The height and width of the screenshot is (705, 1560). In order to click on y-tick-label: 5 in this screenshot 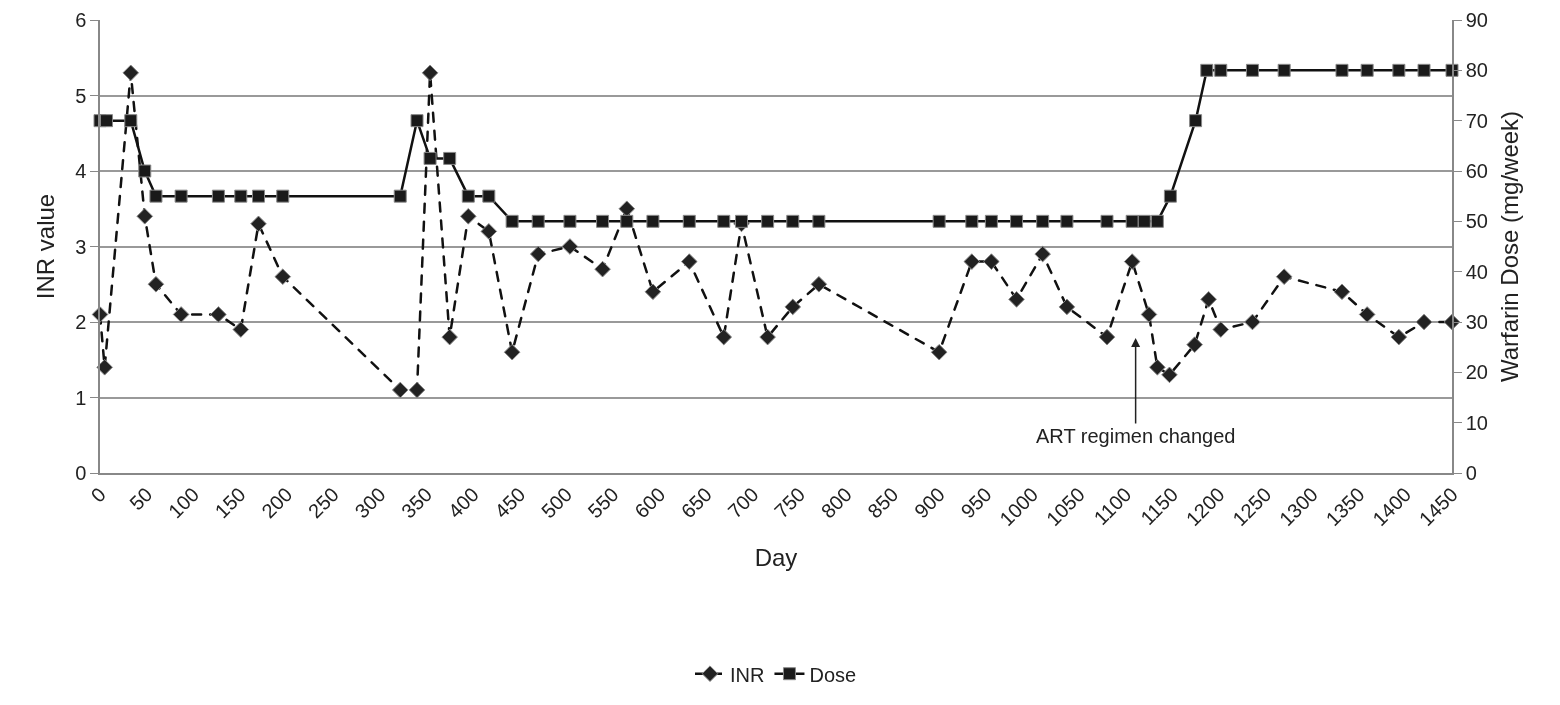, I will do `click(81, 95)`.